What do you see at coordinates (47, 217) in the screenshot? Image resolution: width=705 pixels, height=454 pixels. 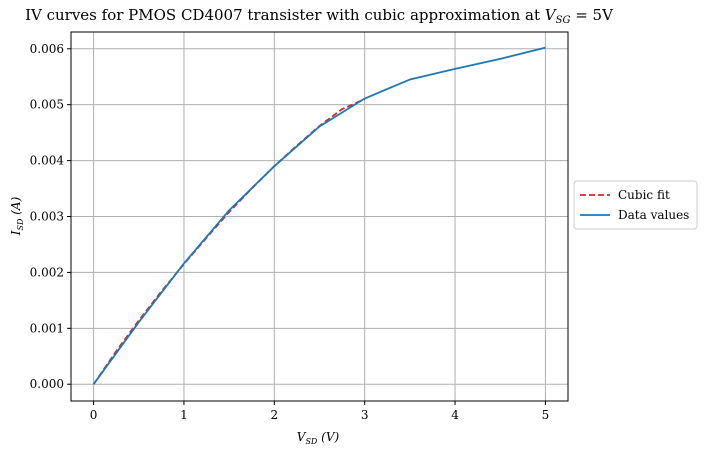 I see `y-tick-label: 0.003` at bounding box center [47, 217].